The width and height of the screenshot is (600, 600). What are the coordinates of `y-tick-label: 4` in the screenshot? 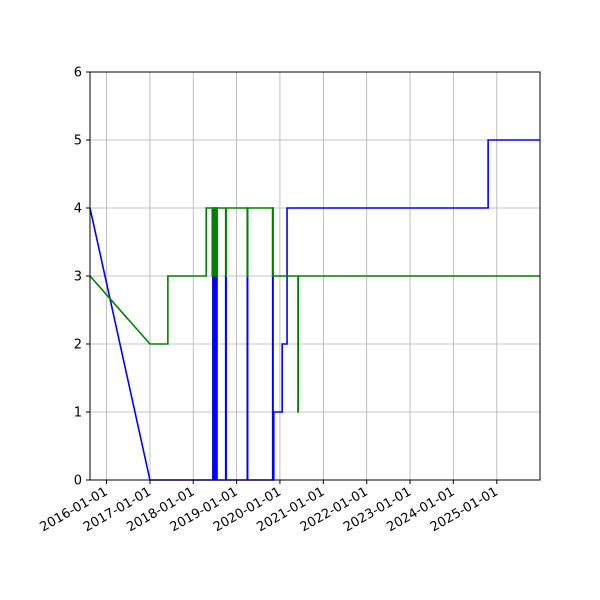 It's located at (78, 209).